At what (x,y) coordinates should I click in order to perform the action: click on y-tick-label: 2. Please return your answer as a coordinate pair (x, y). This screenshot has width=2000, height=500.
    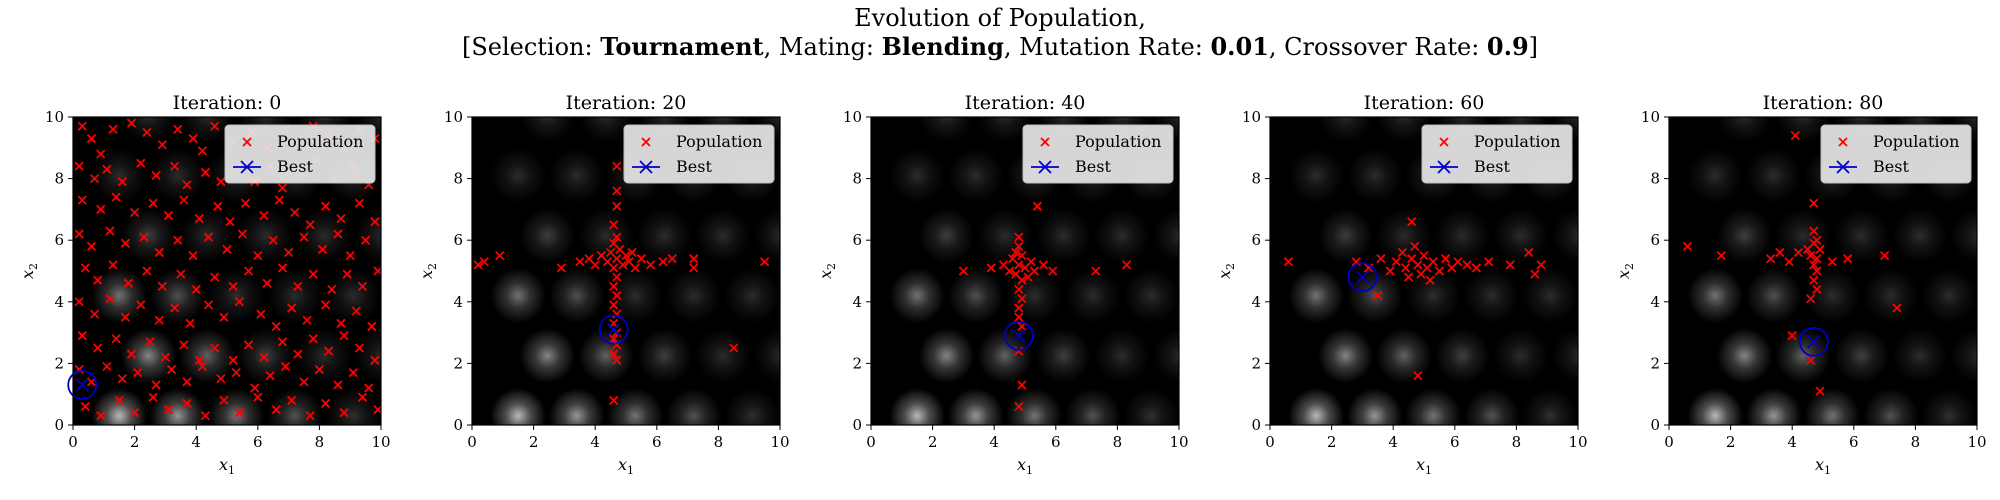
    Looking at the image, I should click on (1655, 363).